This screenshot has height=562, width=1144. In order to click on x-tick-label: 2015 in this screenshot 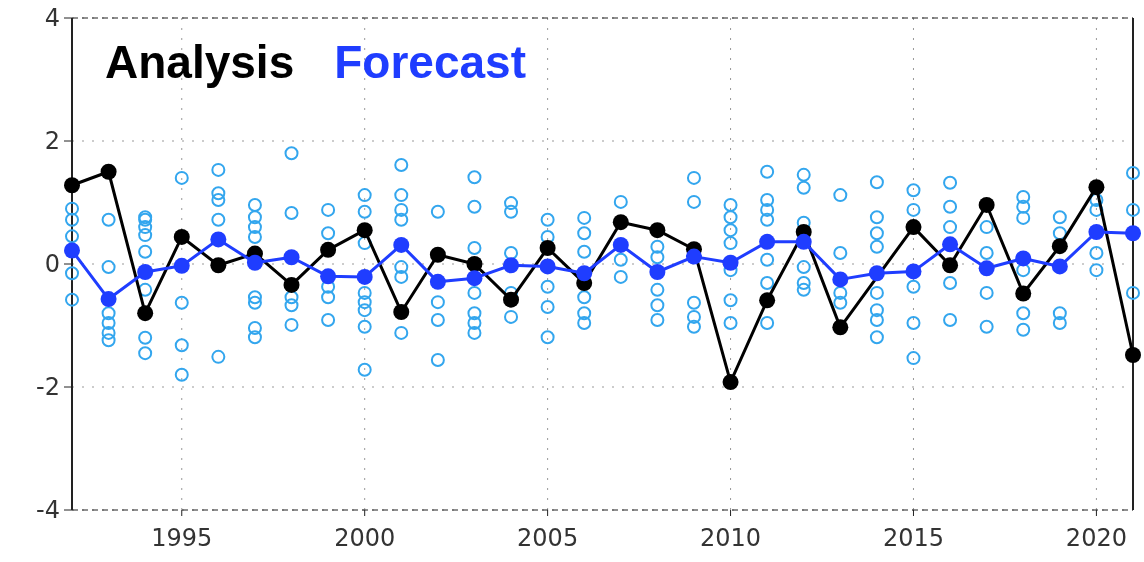, I will do `click(913, 538)`.